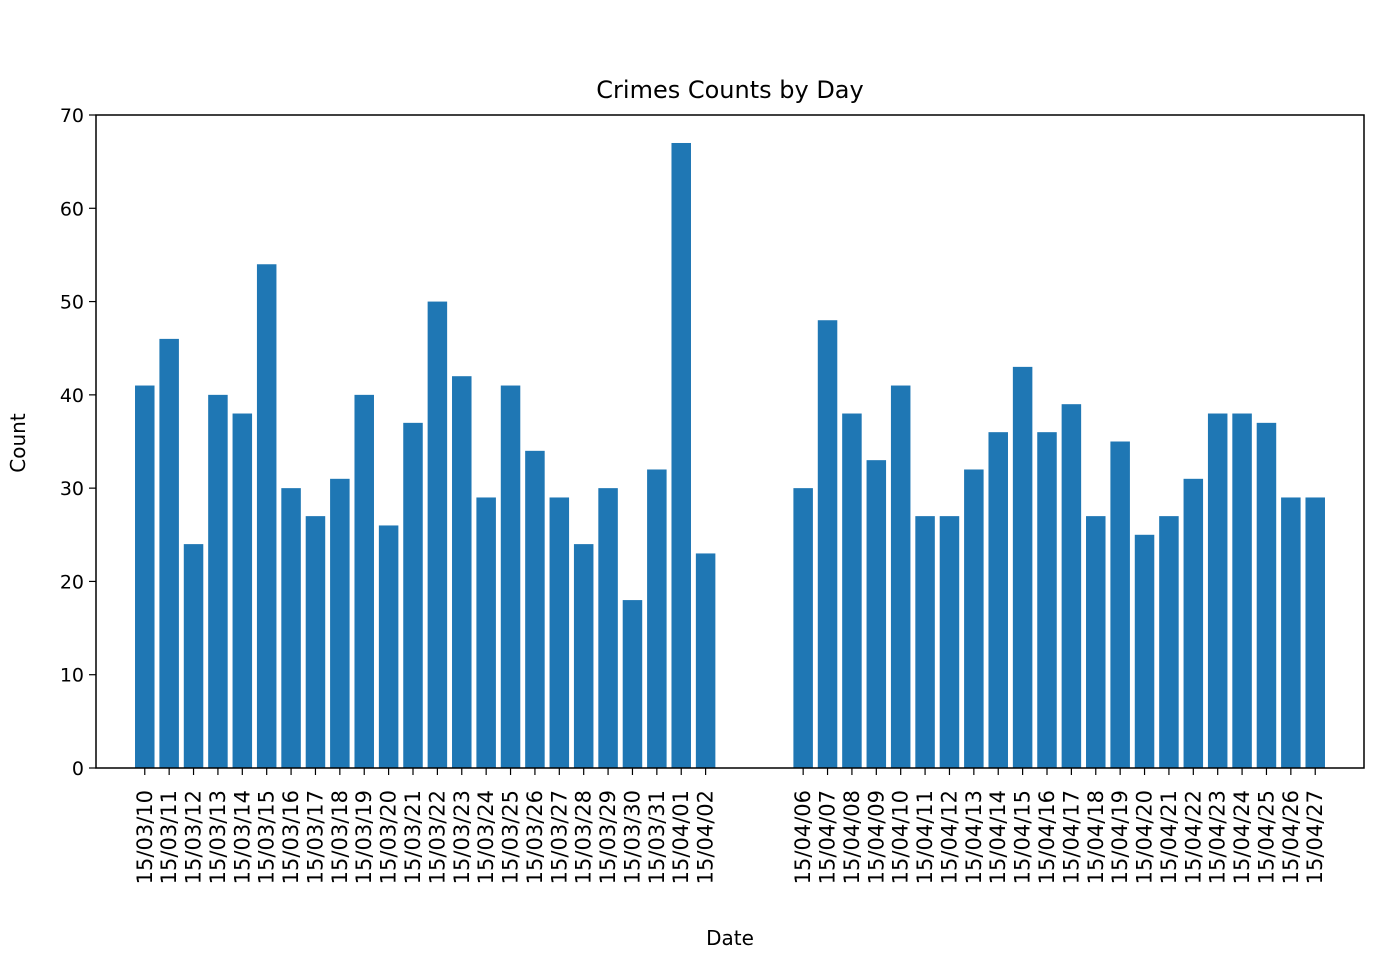 Image resolution: width=1392 pixels, height=960 pixels. I want to click on y-tick-label: 30, so click(72, 489).